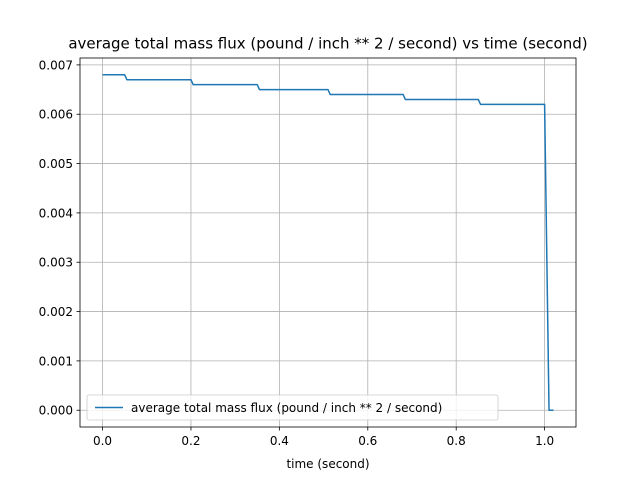 The width and height of the screenshot is (640, 480). Describe the element at coordinates (56, 65) in the screenshot. I see `y-tick-label: 0.007` at that location.